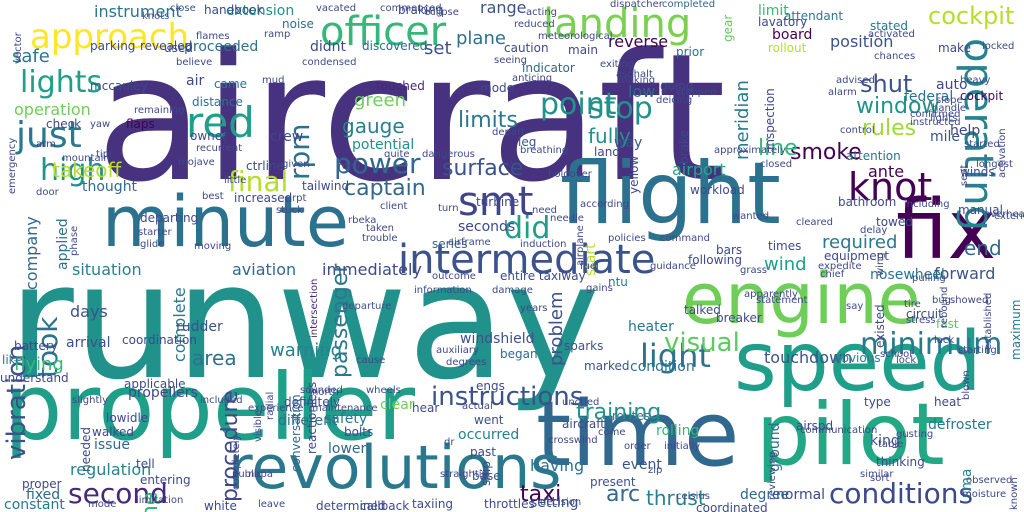 The width and height of the screenshot is (1024, 512). What do you see at coordinates (477, 406) in the screenshot?
I see `word: actual` at bounding box center [477, 406].